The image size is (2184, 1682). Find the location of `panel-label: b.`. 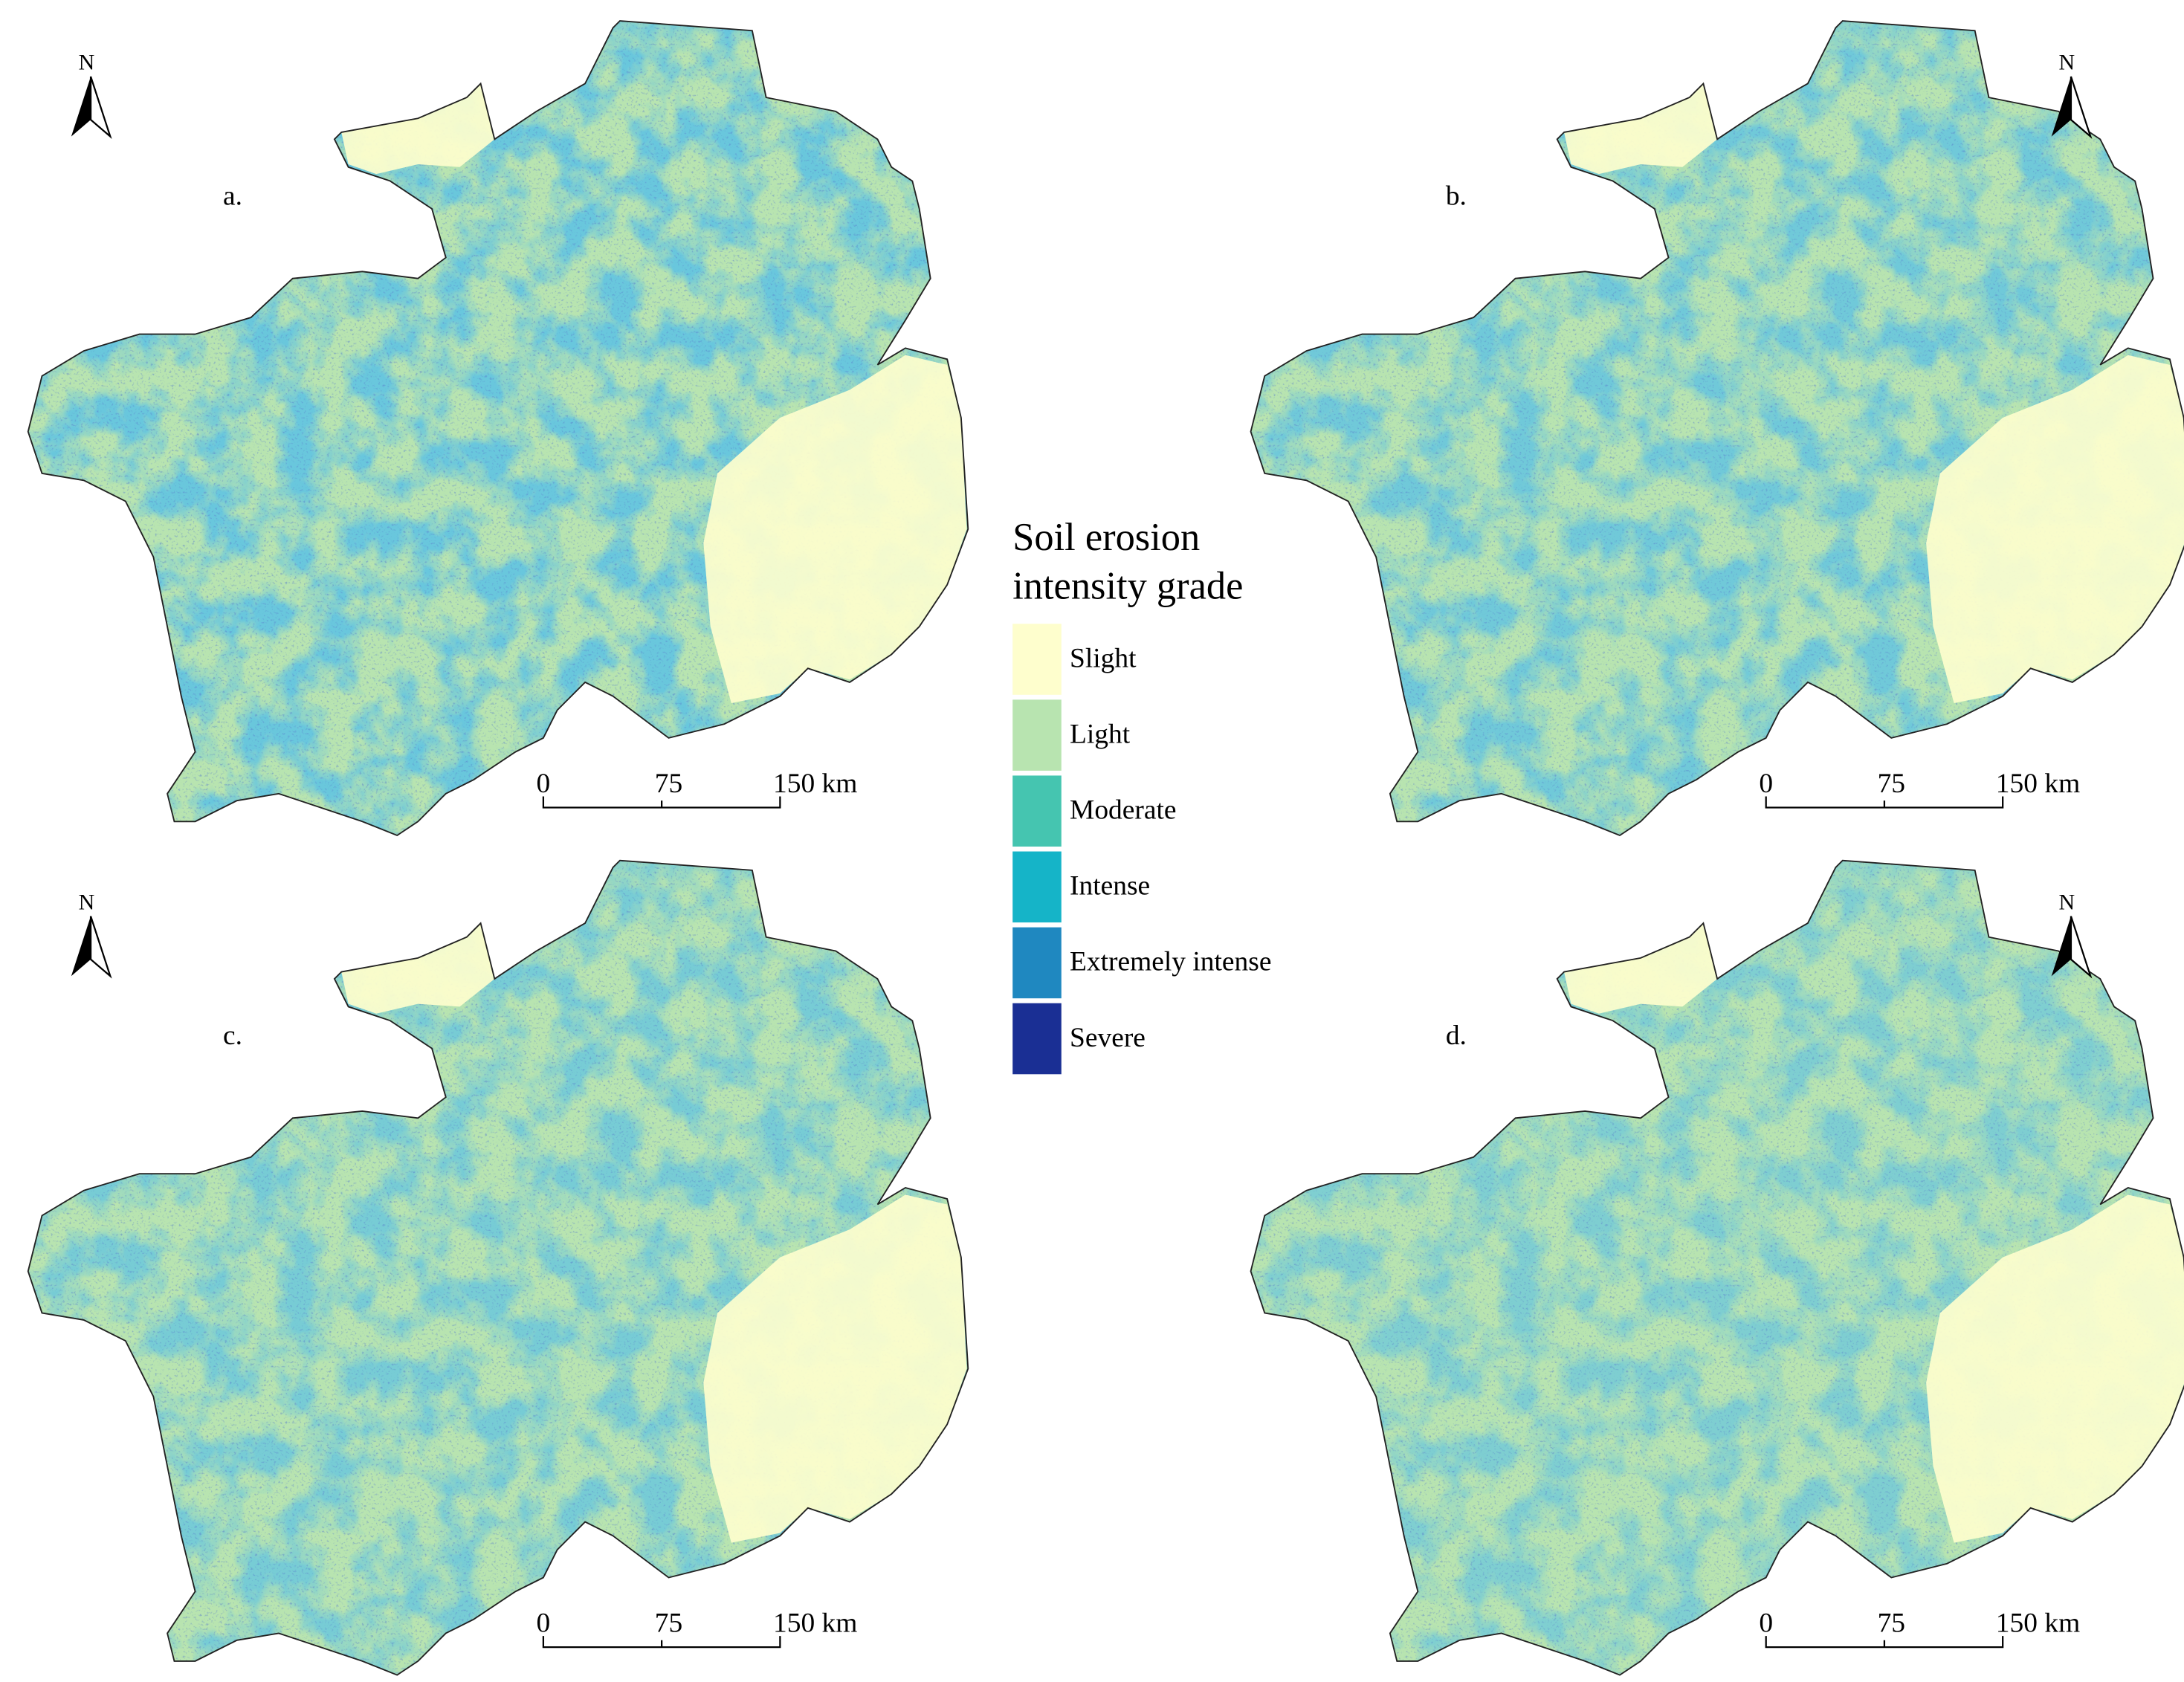

panel-label: b. is located at coordinates (1457, 196).